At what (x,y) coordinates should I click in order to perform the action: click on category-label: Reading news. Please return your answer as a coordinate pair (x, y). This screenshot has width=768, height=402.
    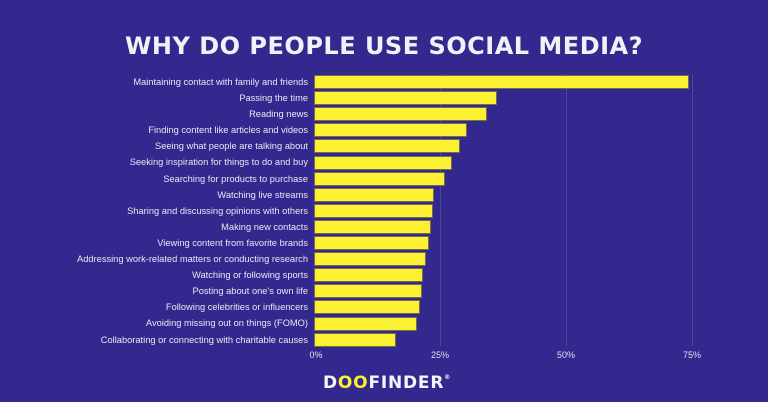
    Looking at the image, I should click on (278, 114).